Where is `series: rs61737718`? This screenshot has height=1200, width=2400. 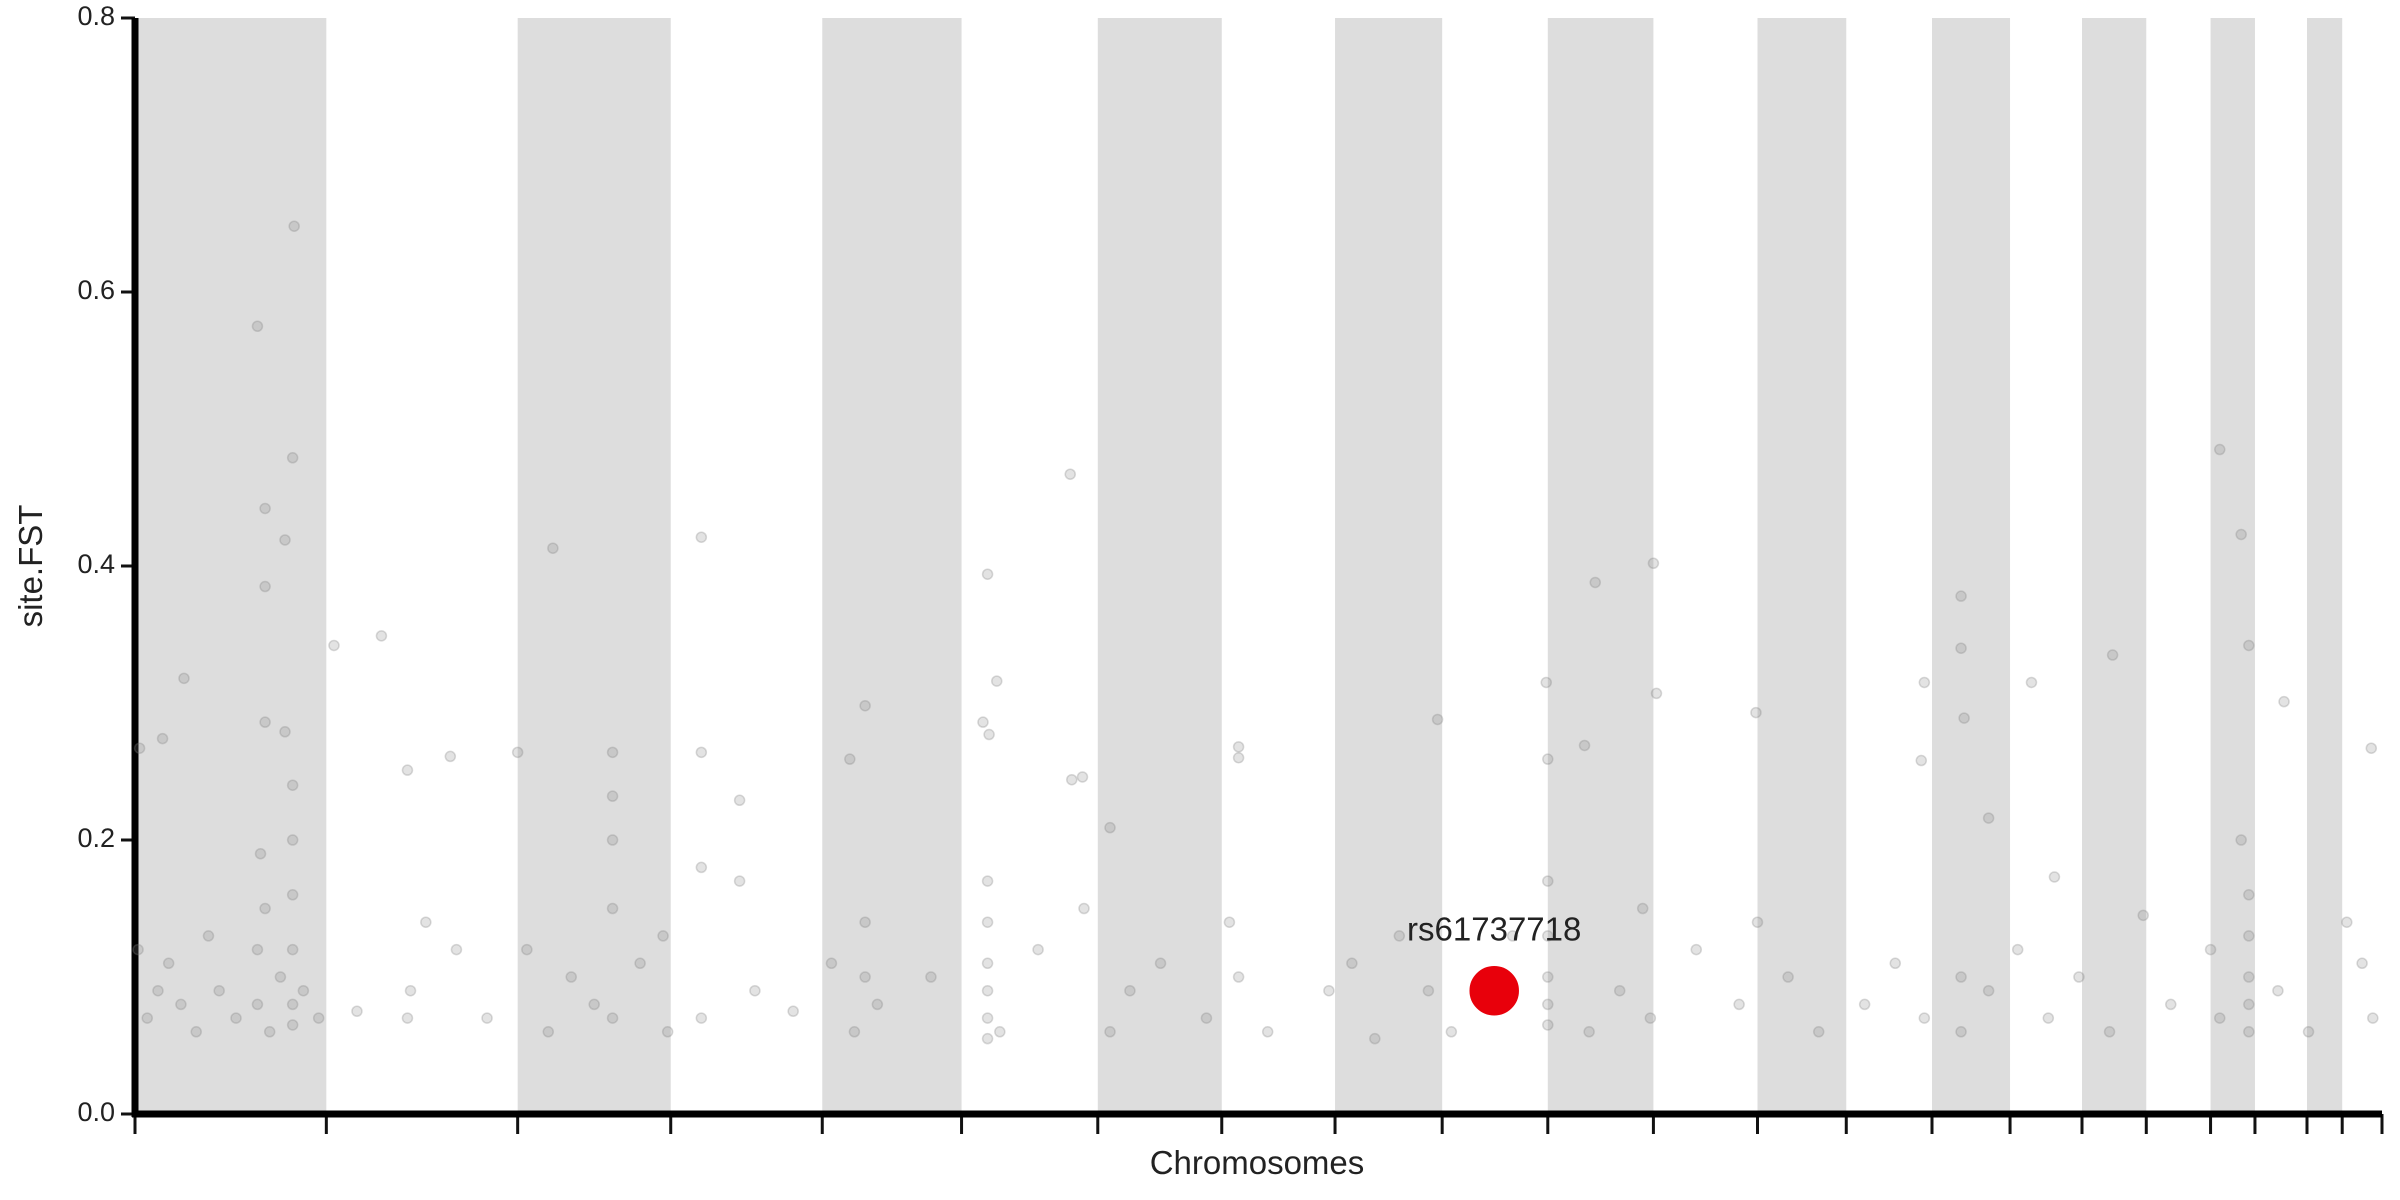 series: rs61737718 is located at coordinates (1494, 963).